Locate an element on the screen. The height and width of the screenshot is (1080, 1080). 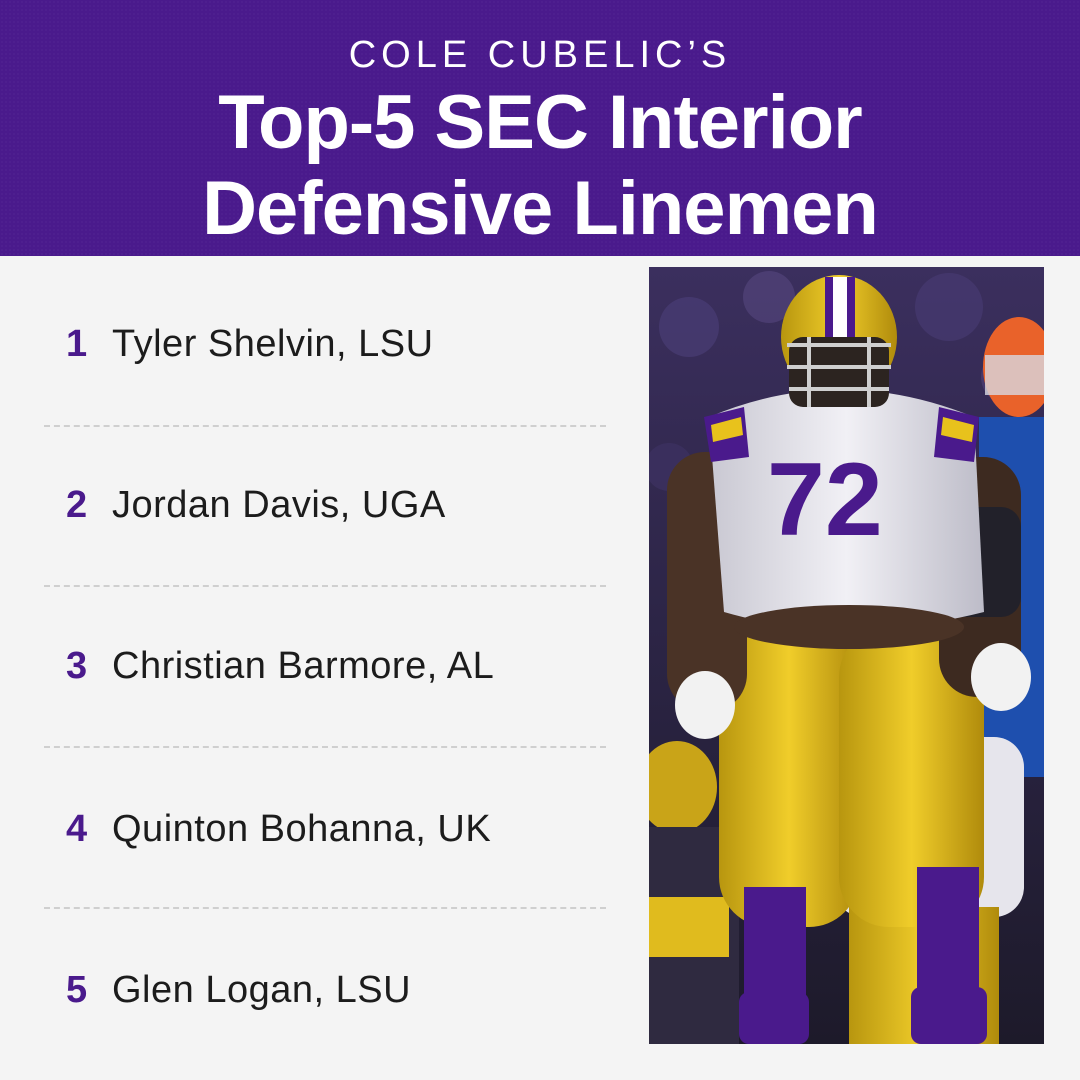
rank-number: 2 is located at coordinates (77, 504).